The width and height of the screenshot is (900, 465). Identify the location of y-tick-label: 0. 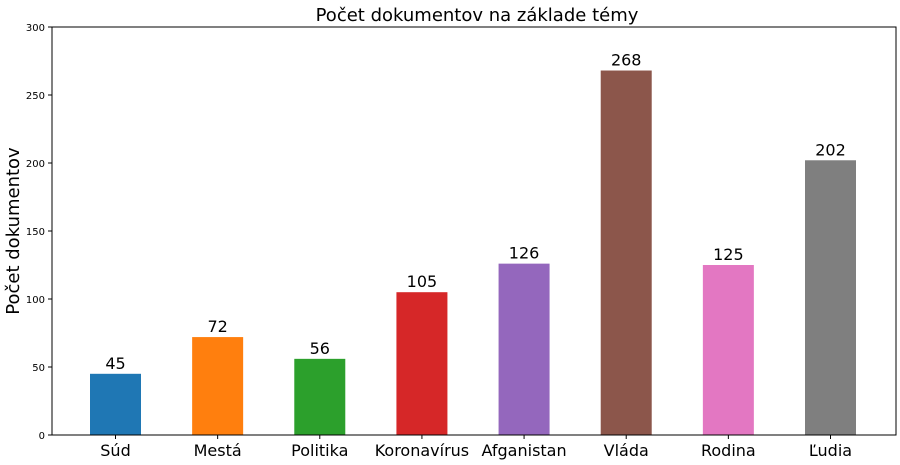
(42, 436).